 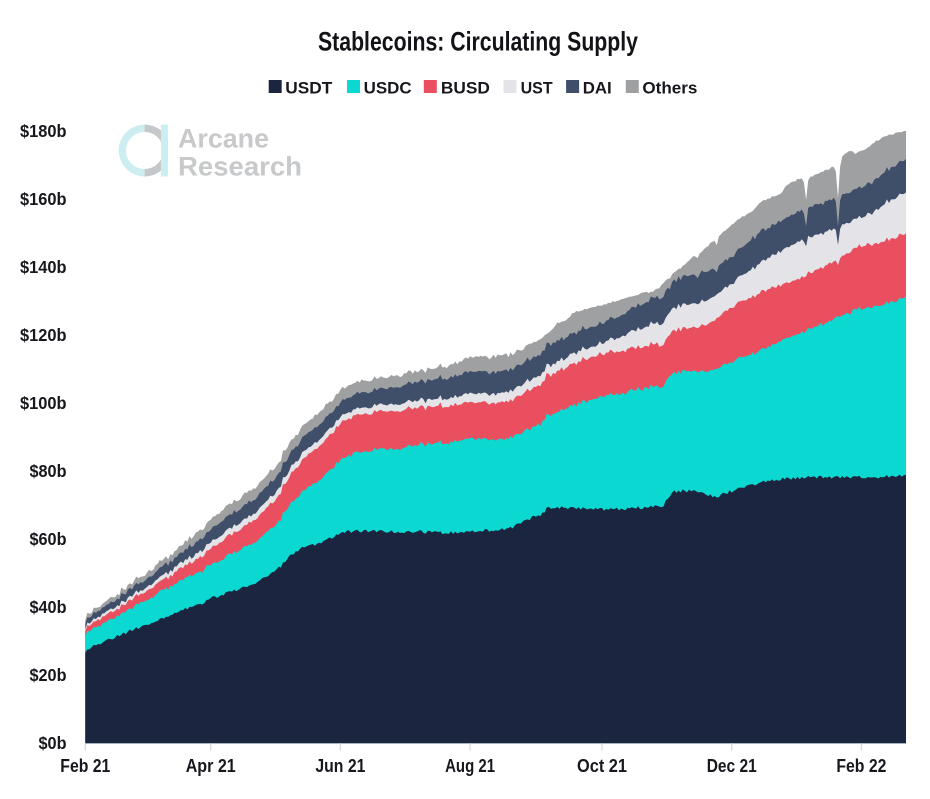 I want to click on svg-text: Apr 21, so click(x=211, y=765).